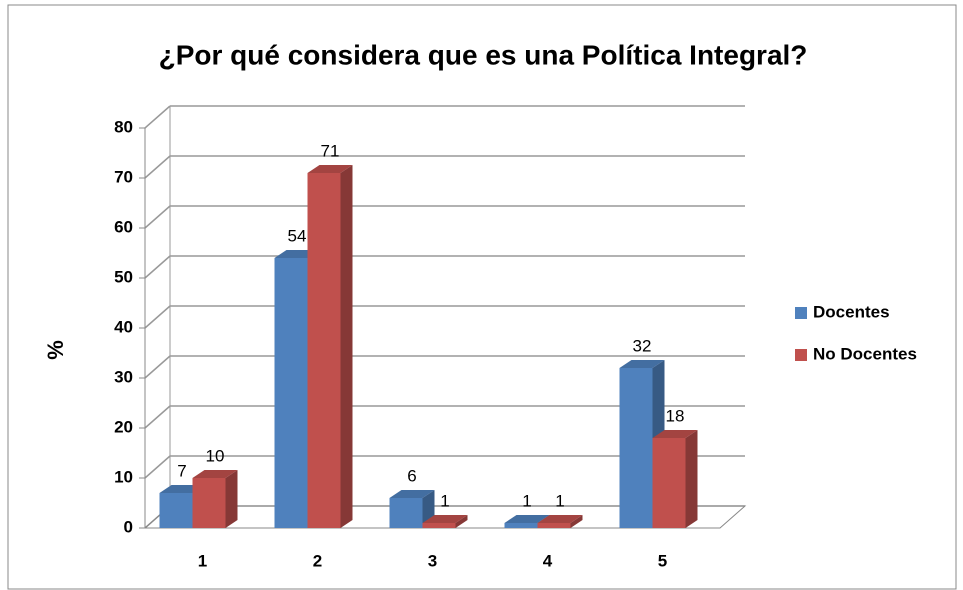 This screenshot has height=590, width=963. What do you see at coordinates (202, 560) in the screenshot?
I see `x-tick-label: 1` at bounding box center [202, 560].